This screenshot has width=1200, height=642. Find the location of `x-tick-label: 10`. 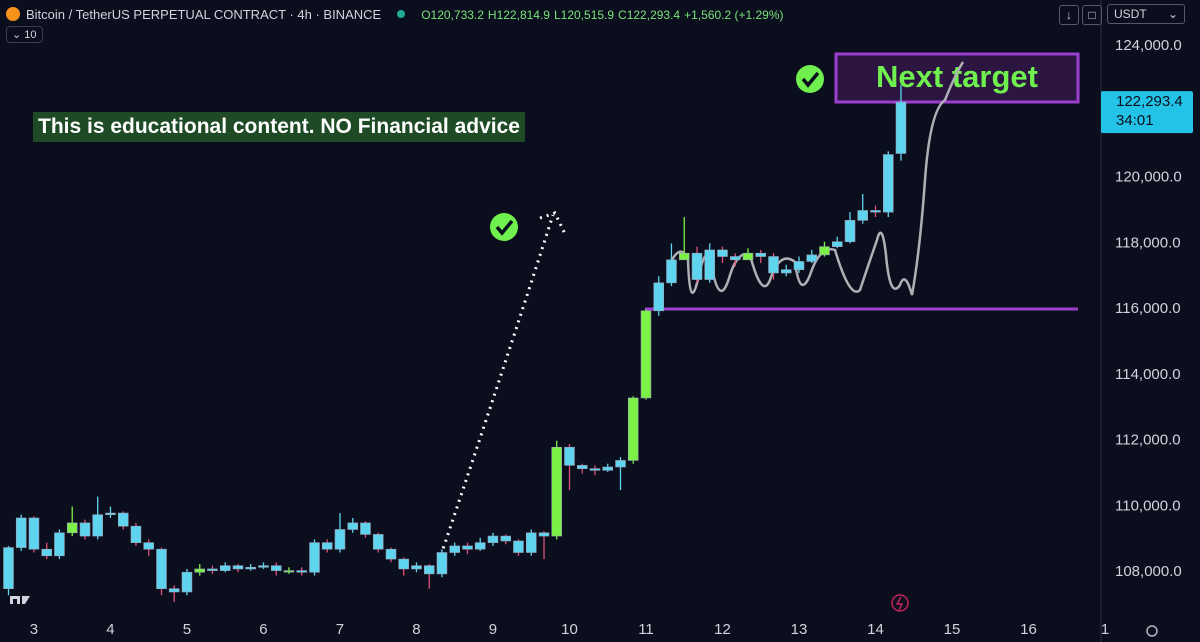

x-tick-label: 10 is located at coordinates (569, 629).